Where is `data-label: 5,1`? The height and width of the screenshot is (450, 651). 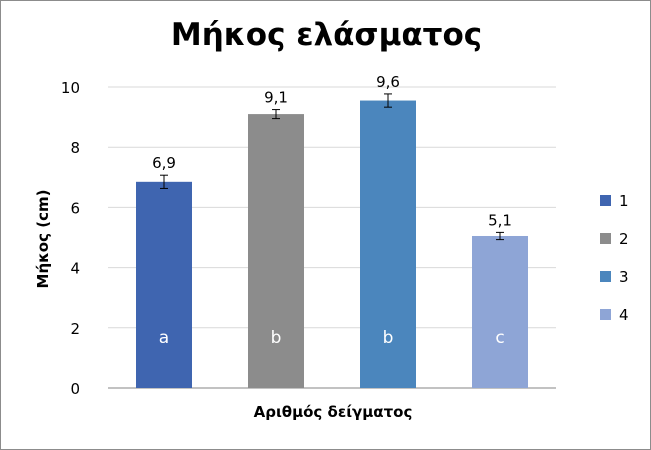
data-label: 5,1 is located at coordinates (500, 220).